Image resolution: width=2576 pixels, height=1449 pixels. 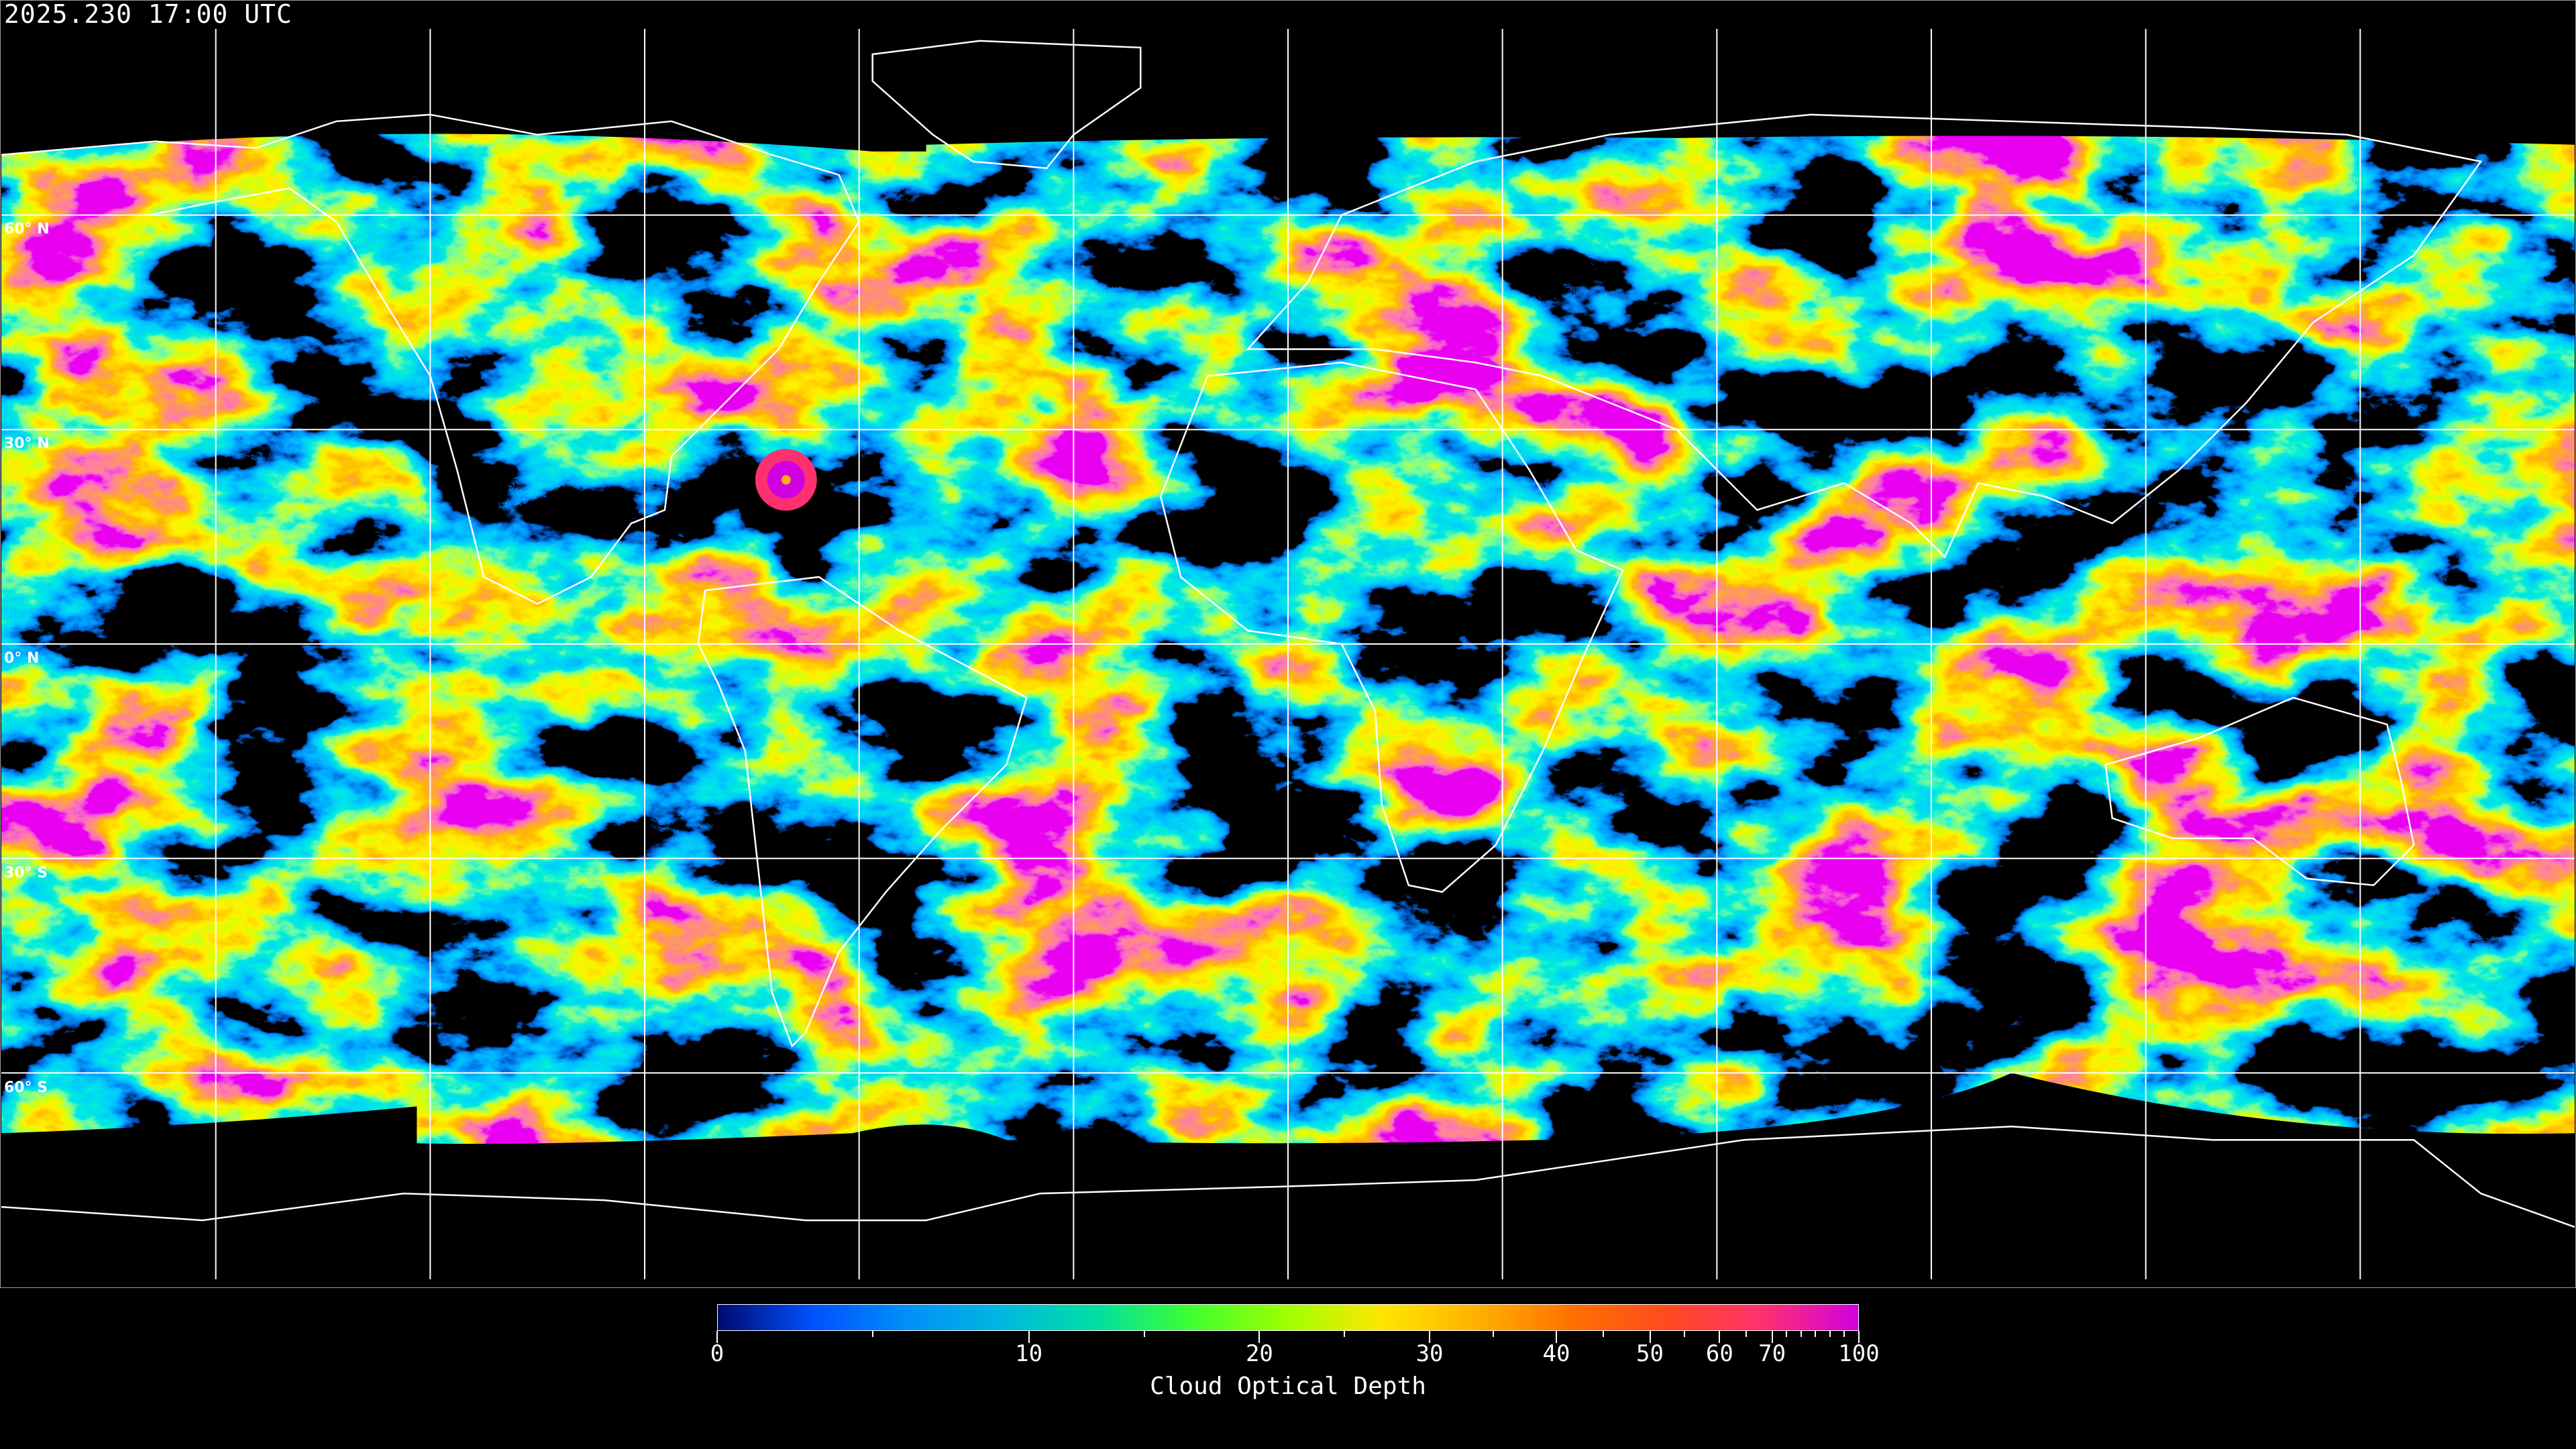 I want to click on latitude-label-60s: 60° S, so click(x=26, y=1087).